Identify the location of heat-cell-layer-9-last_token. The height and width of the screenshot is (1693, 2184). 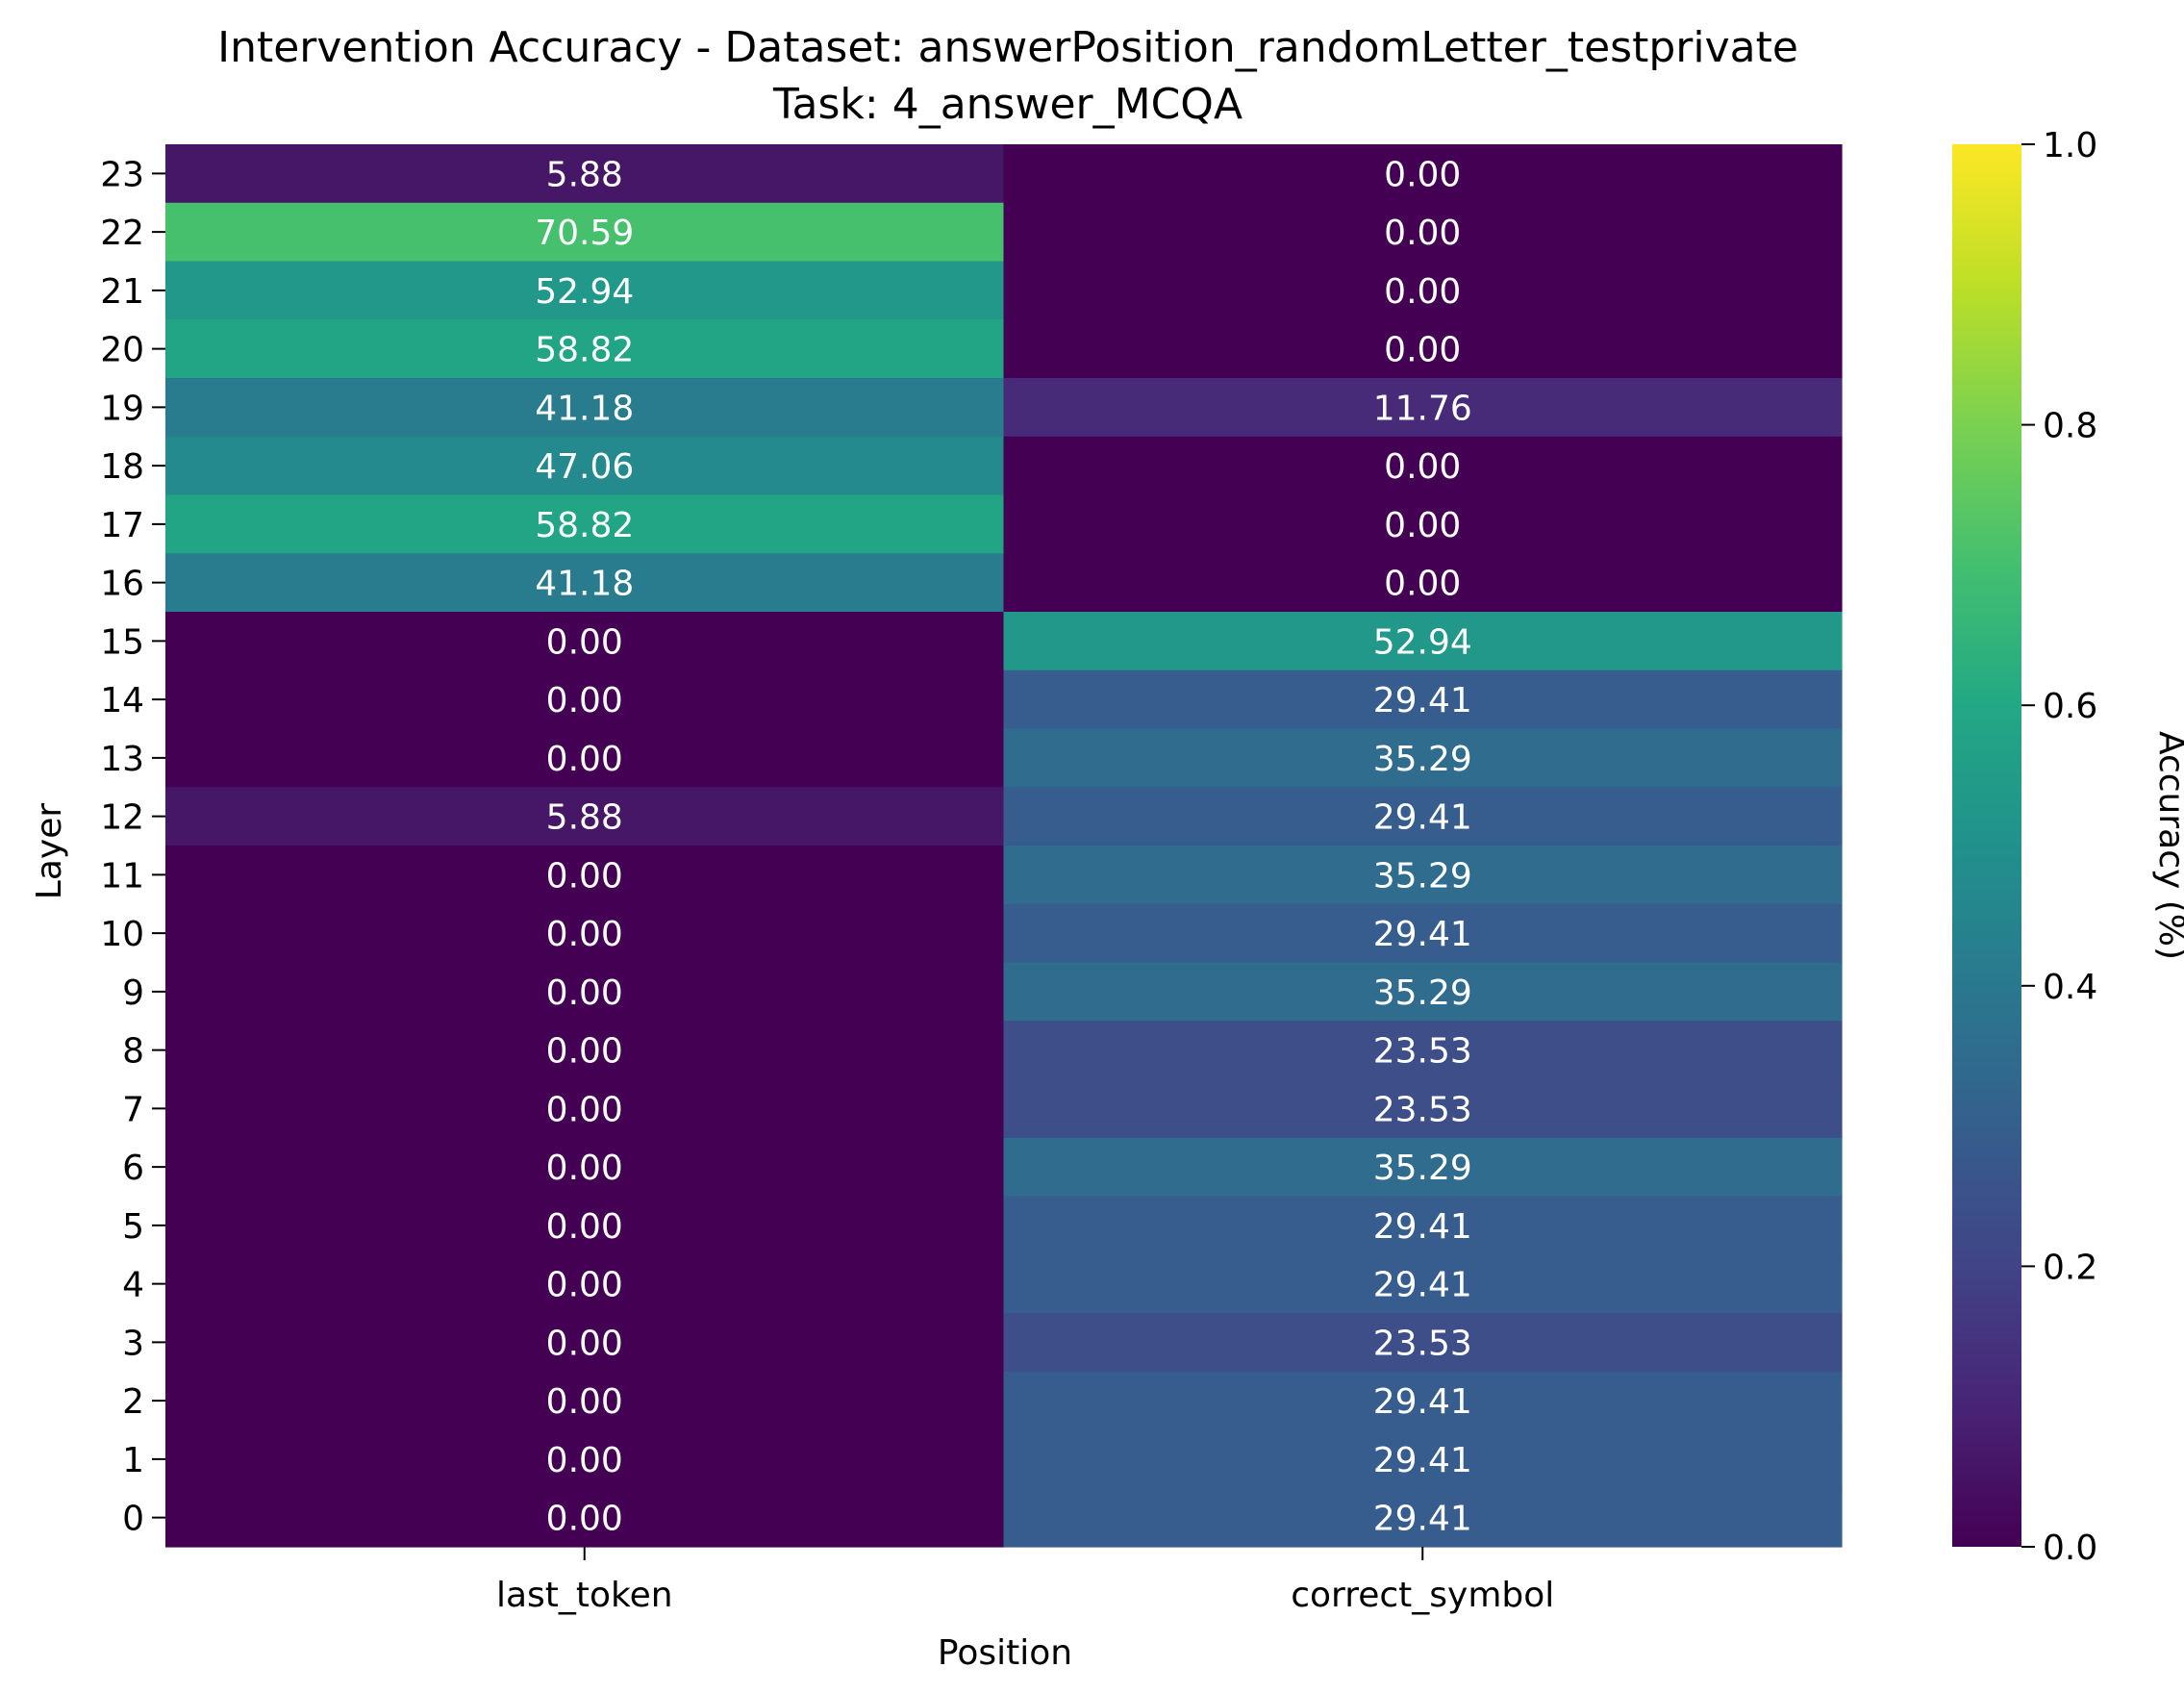
(585, 992).